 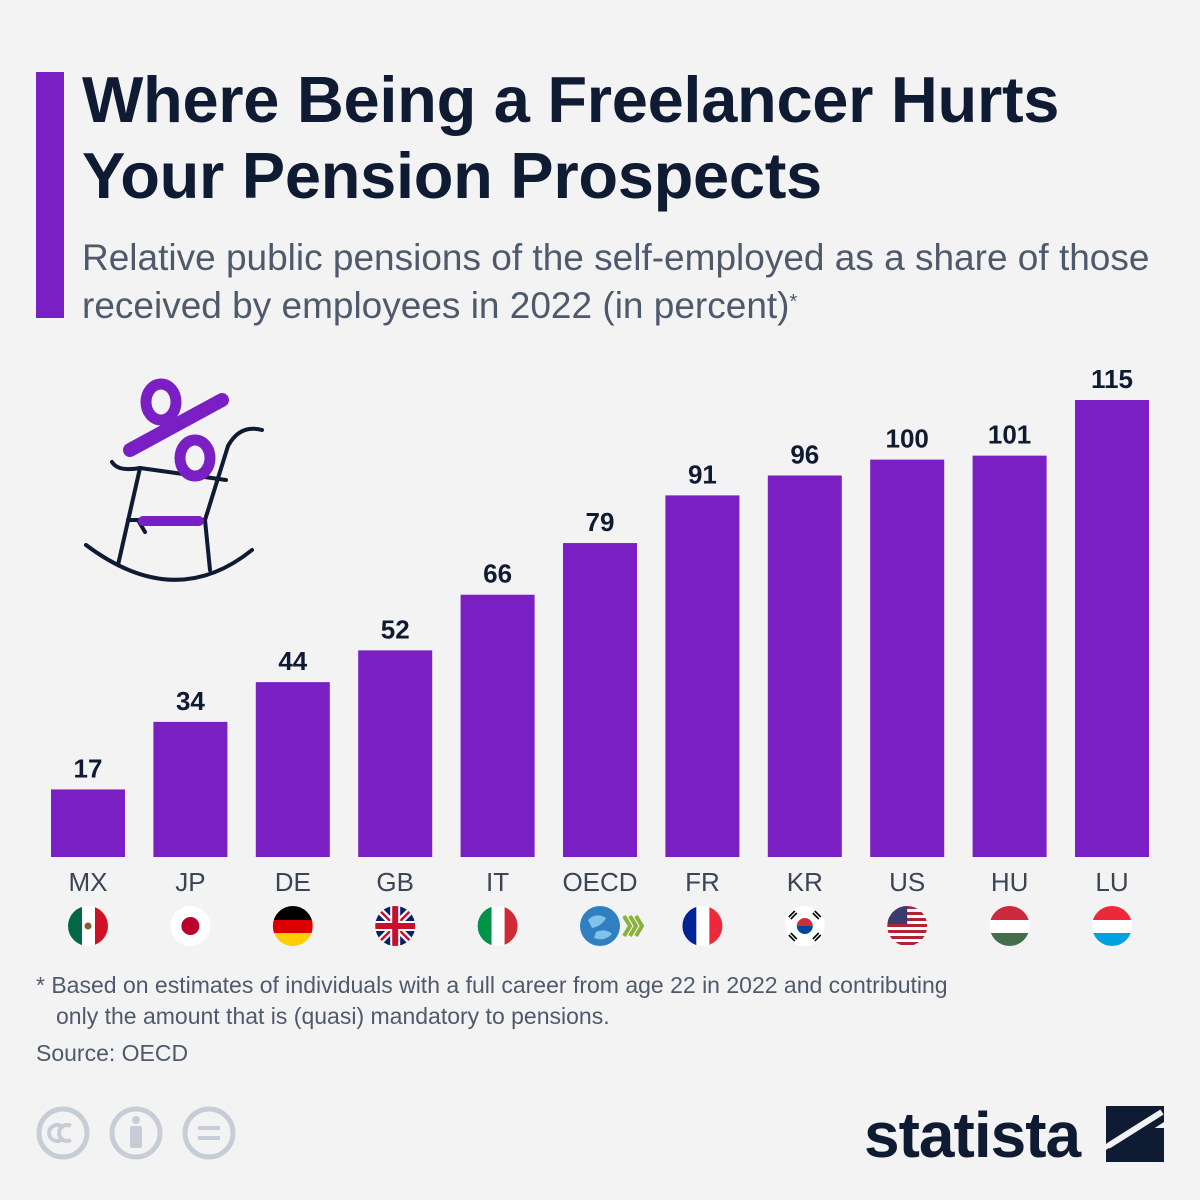 I want to click on bar-it, so click(x=497, y=725).